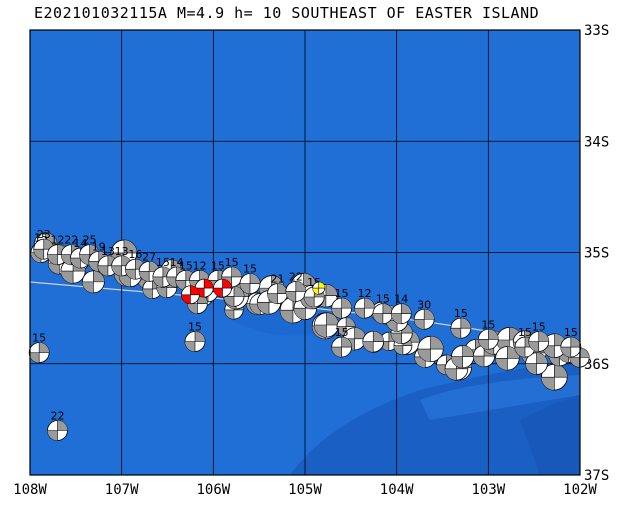 This screenshot has height=505, width=623. Describe the element at coordinates (397, 490) in the screenshot. I see `lon-tick-label: 104W` at that location.